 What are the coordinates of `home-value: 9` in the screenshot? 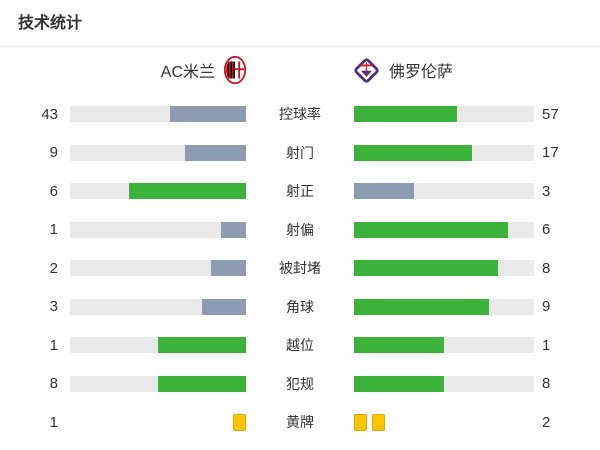 It's located at (53, 153).